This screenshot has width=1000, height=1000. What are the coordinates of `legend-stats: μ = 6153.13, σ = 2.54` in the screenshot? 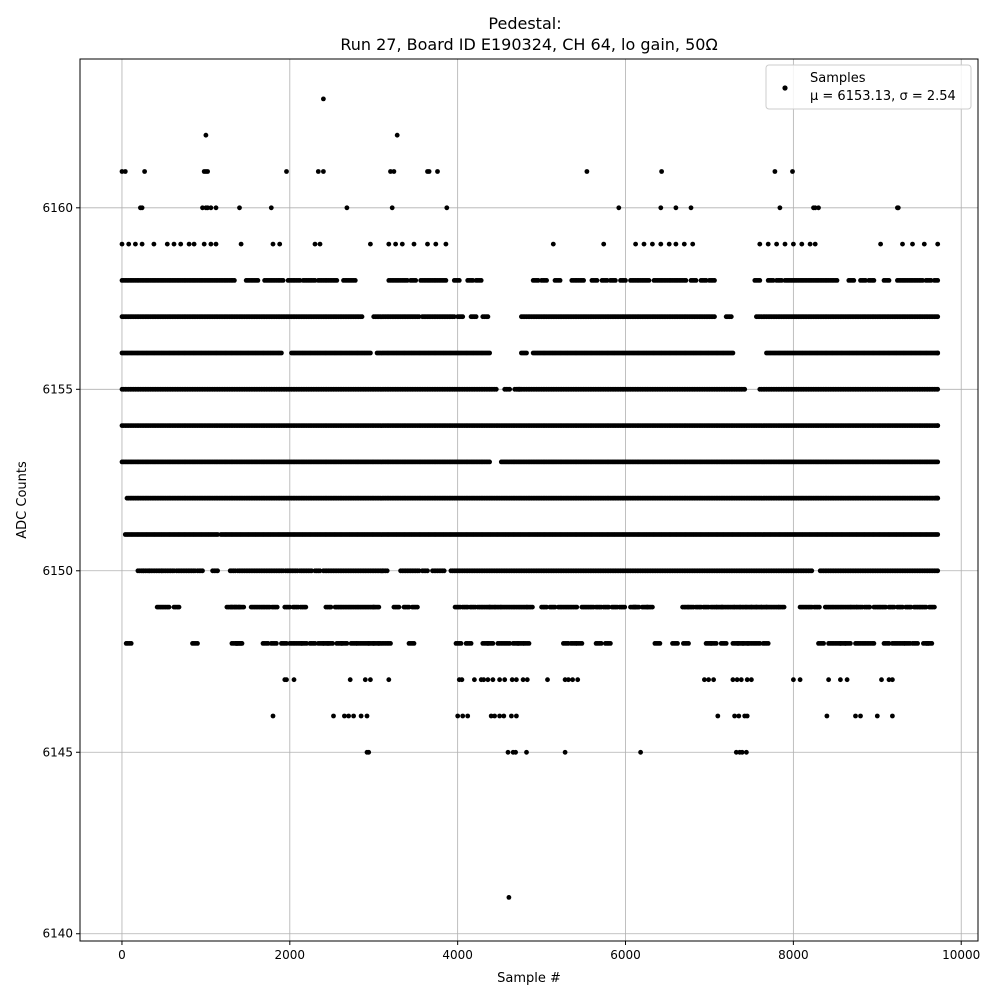 It's located at (883, 96).